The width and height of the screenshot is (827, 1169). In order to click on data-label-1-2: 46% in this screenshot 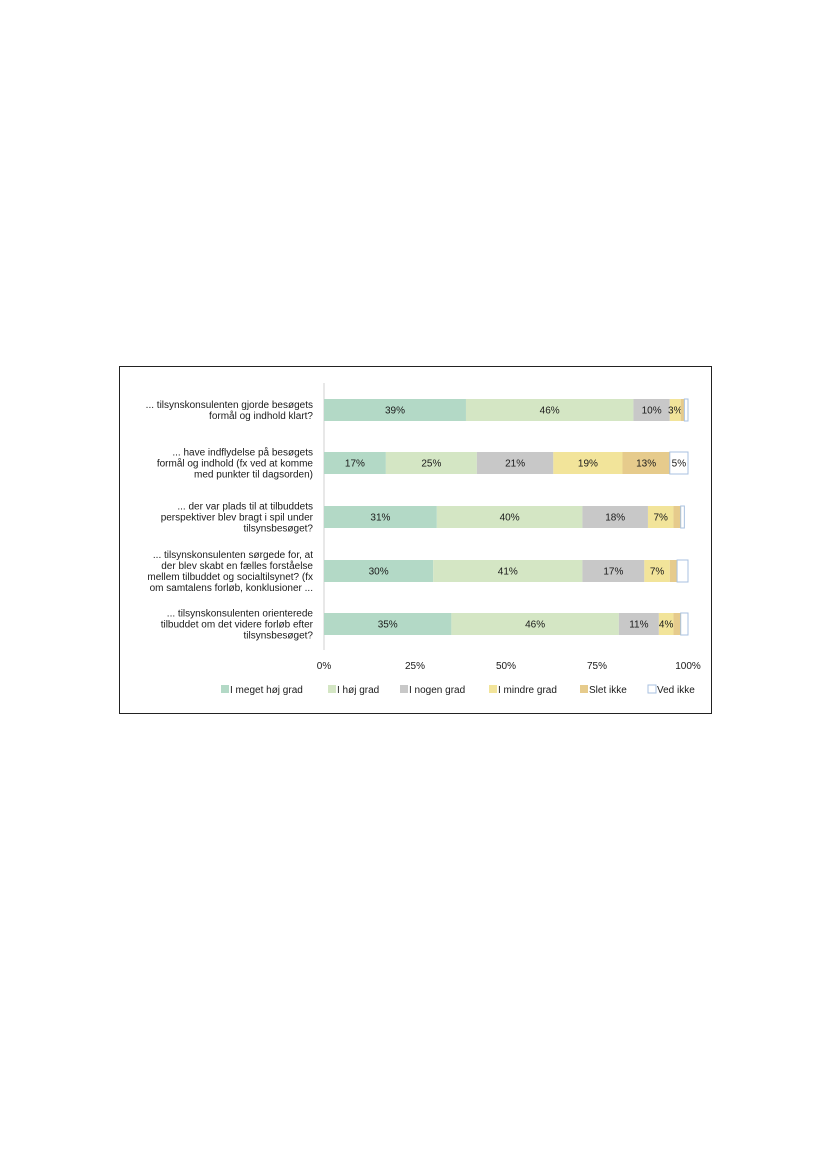, I will do `click(550, 411)`.